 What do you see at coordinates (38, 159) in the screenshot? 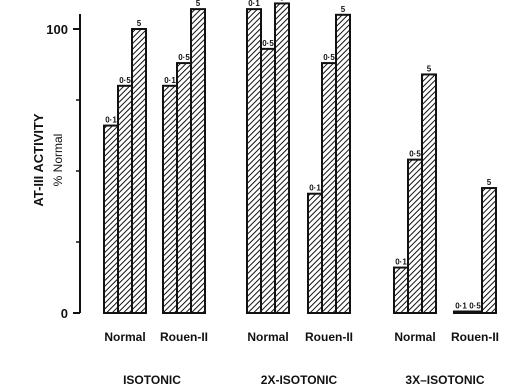
I see `y-axis-label: AT-III ACTIVITY` at bounding box center [38, 159].